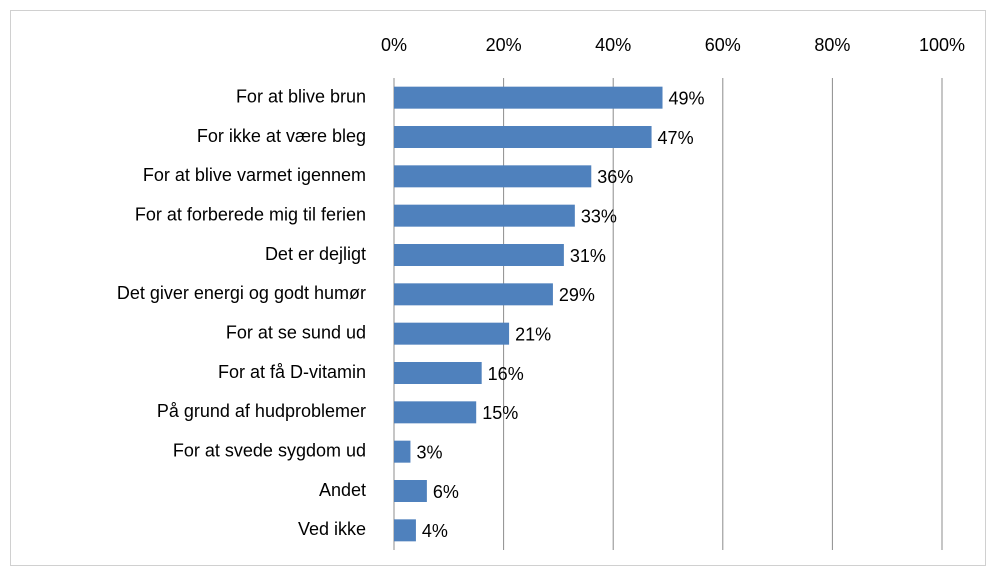 This screenshot has height=567, width=987. I want to click on x-tick-label: 0%, so click(394, 45).